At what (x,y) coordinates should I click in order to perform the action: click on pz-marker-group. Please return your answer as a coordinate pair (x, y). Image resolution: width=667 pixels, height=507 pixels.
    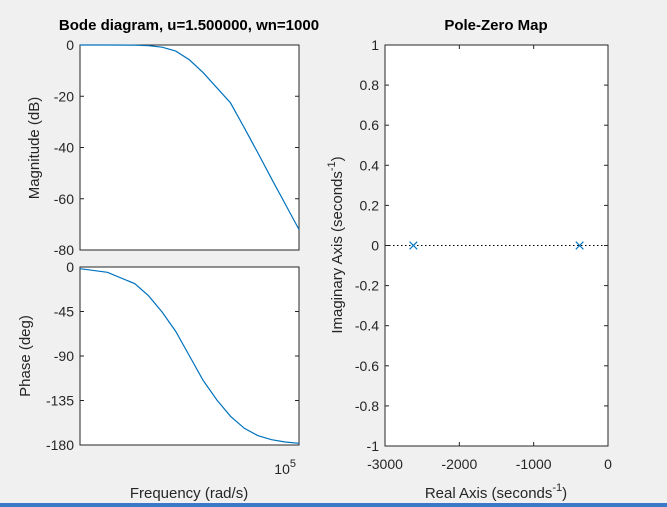
    Looking at the image, I should click on (496, 245).